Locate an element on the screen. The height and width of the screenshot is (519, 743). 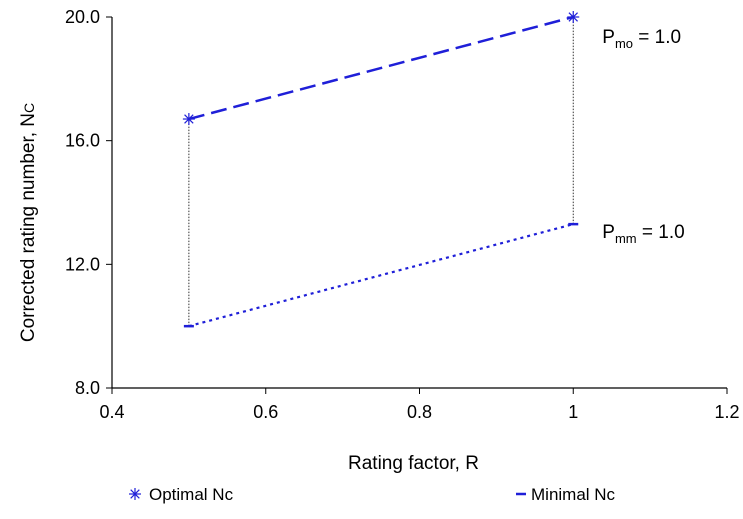
x-tick-label: 1 is located at coordinates (573, 412).